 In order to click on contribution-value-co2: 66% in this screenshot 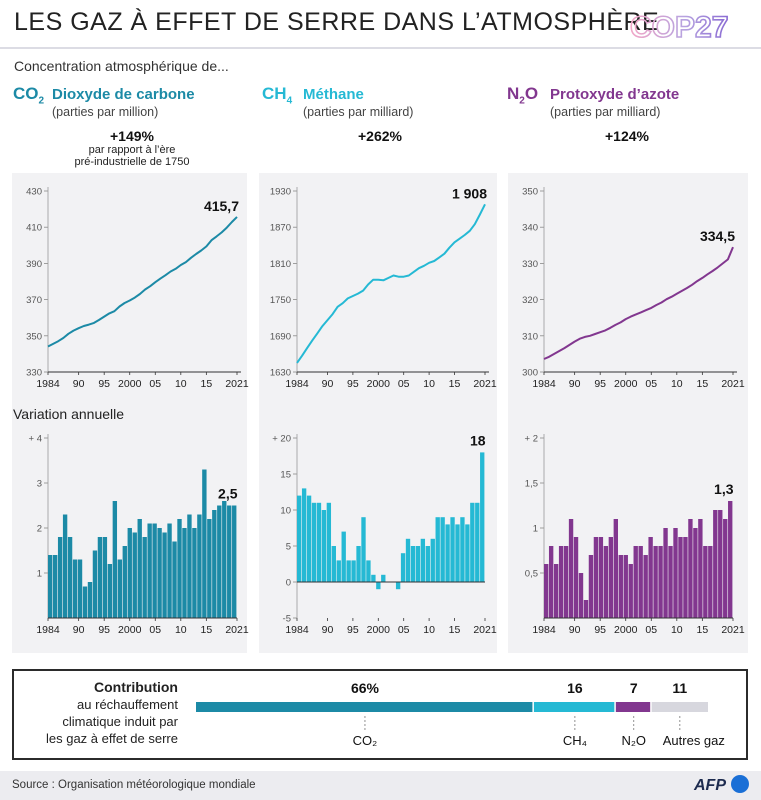, I will do `click(365, 688)`.